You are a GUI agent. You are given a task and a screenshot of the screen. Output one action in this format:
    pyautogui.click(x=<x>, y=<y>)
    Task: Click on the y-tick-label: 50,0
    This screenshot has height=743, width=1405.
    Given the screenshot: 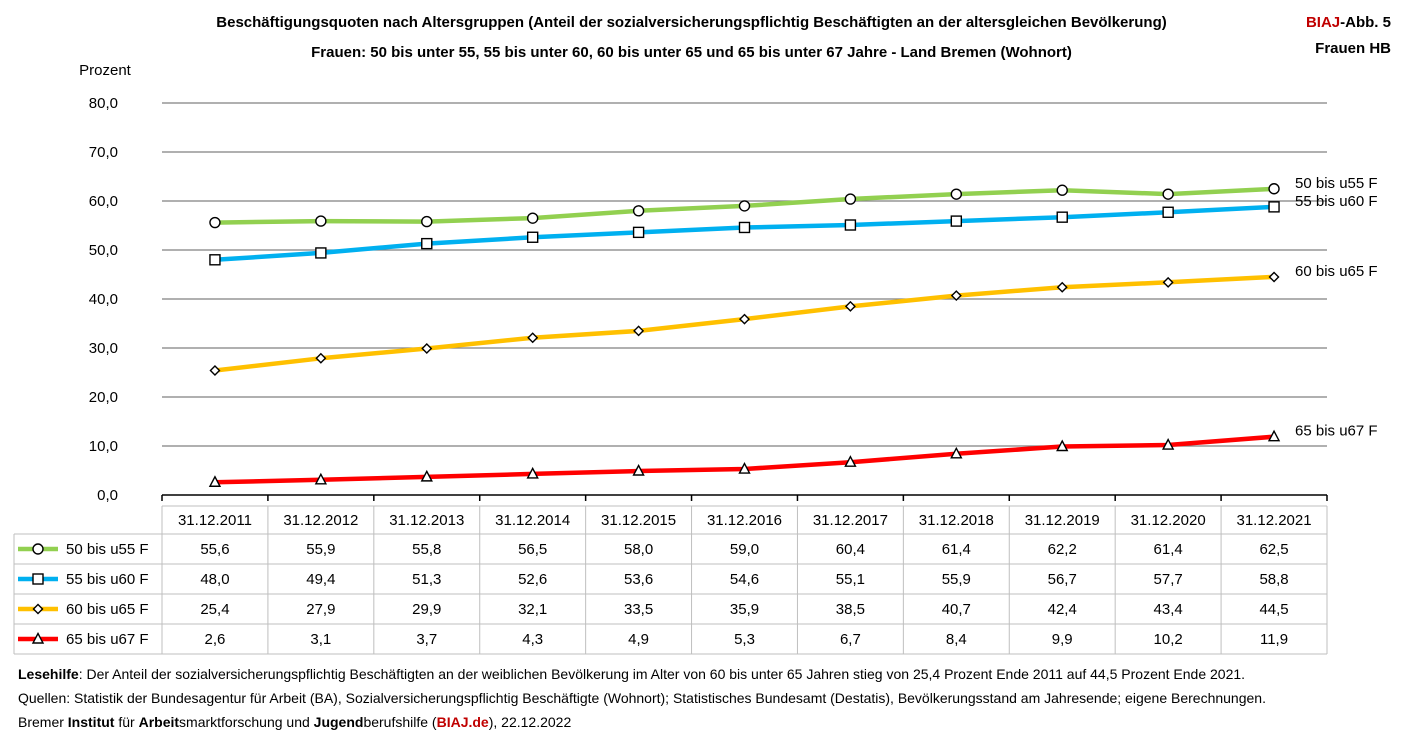 What is the action you would take?
    pyautogui.click(x=103, y=250)
    